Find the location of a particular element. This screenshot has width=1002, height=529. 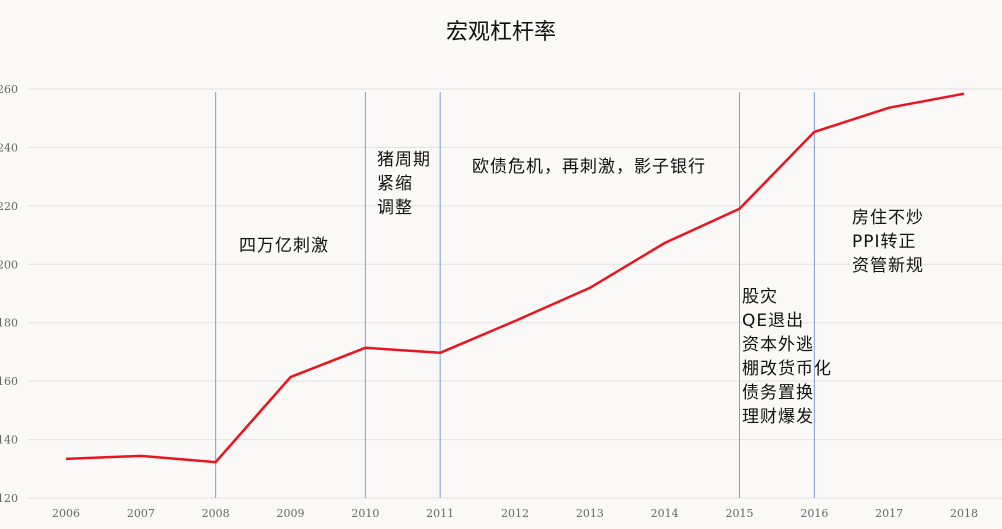

annotation-euro-debt: 欧债危机，再刺激，影子银行 is located at coordinates (589, 167).